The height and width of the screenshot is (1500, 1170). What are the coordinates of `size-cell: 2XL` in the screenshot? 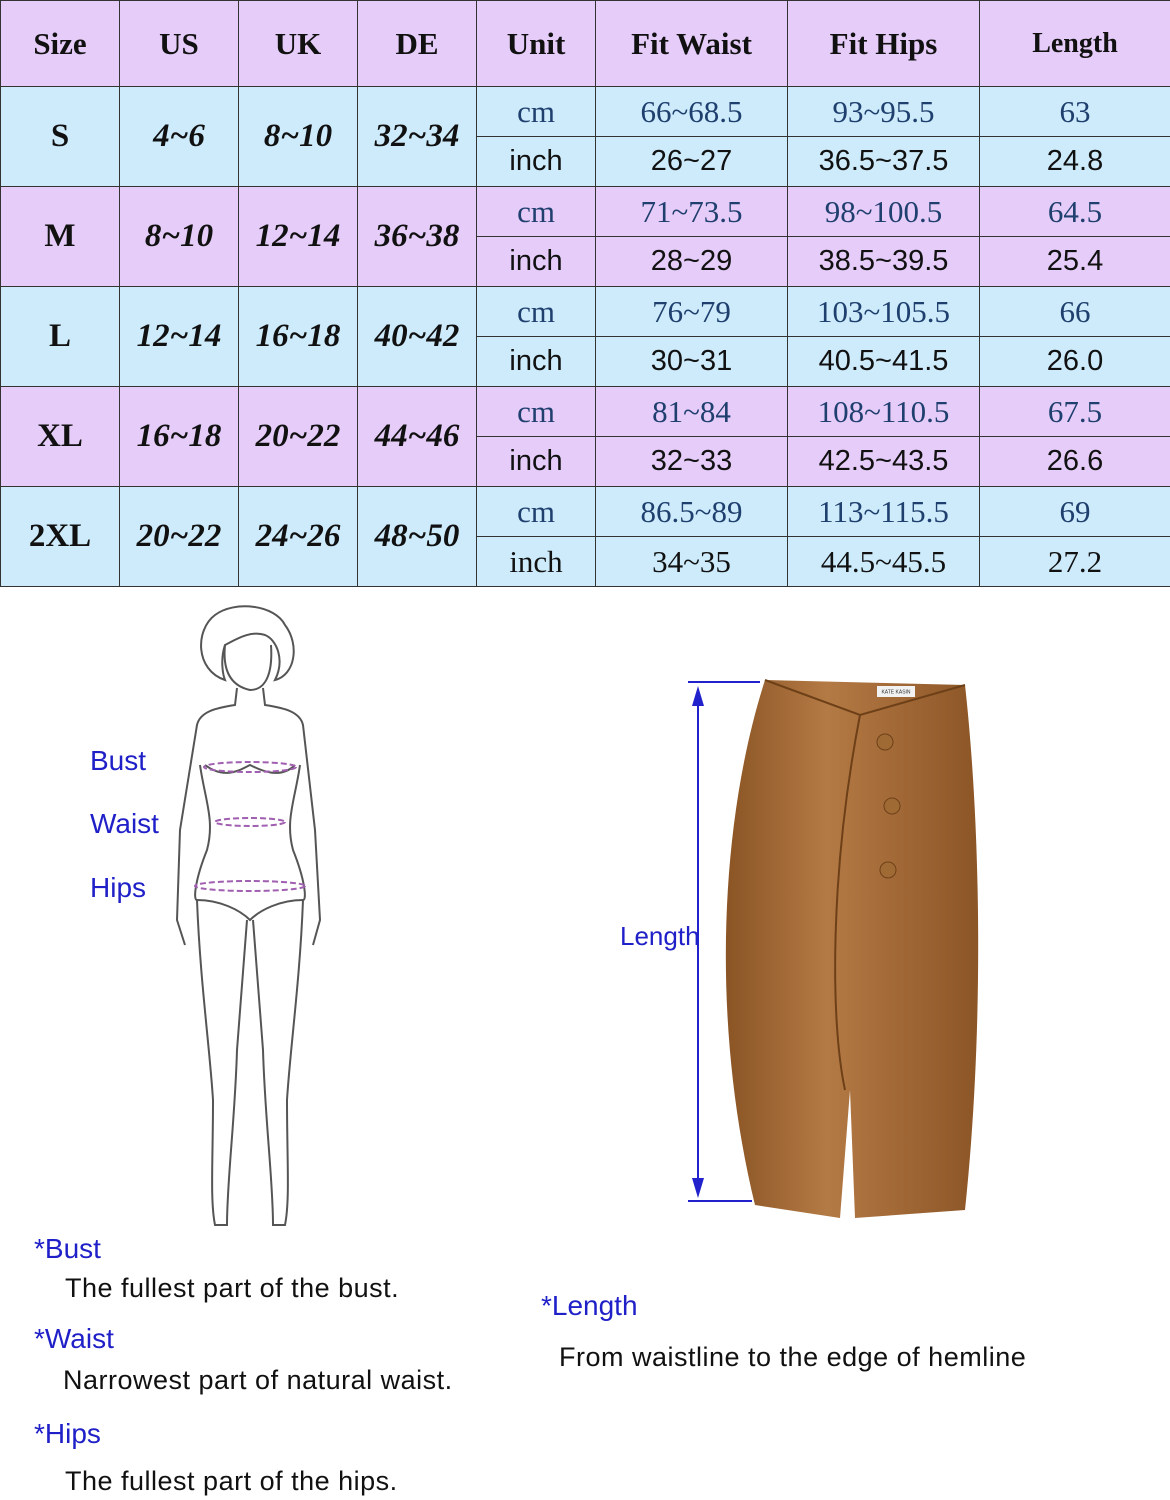 It's located at (60, 536).